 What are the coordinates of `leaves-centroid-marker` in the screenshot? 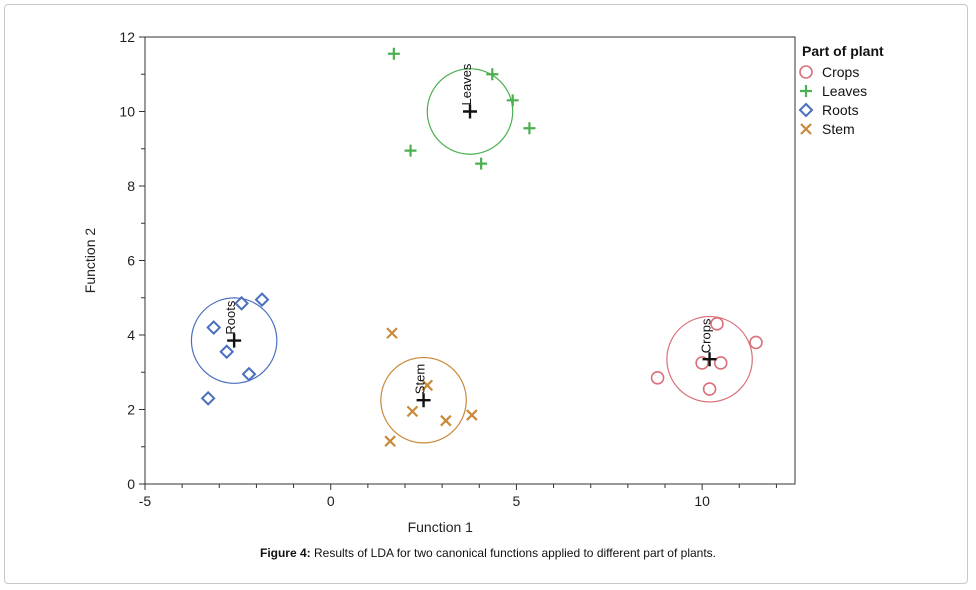 It's located at (470, 111).